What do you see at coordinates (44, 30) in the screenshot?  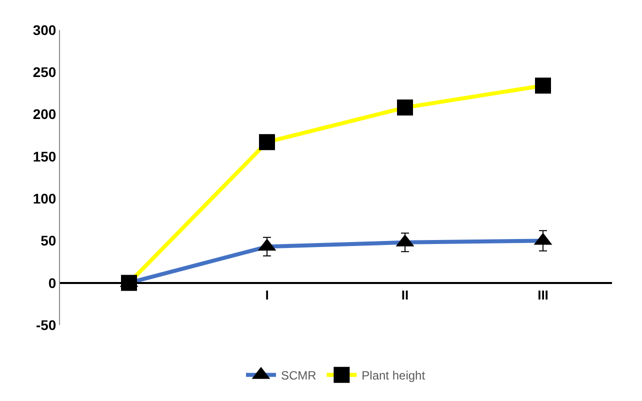 I see `y-tick-label: 300` at bounding box center [44, 30].